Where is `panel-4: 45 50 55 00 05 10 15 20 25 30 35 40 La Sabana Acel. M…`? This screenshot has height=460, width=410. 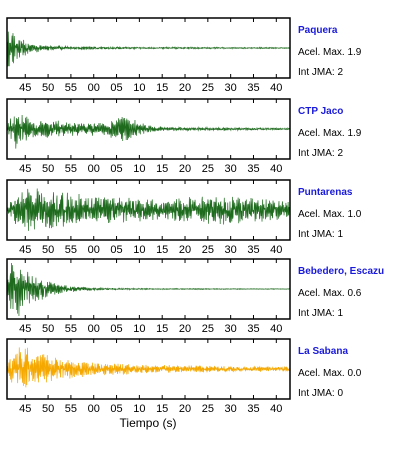
panel-4: 45 50 55 00 05 10 15 20 25 30 35 40 La Sabana Acel. M… is located at coordinates (184, 376).